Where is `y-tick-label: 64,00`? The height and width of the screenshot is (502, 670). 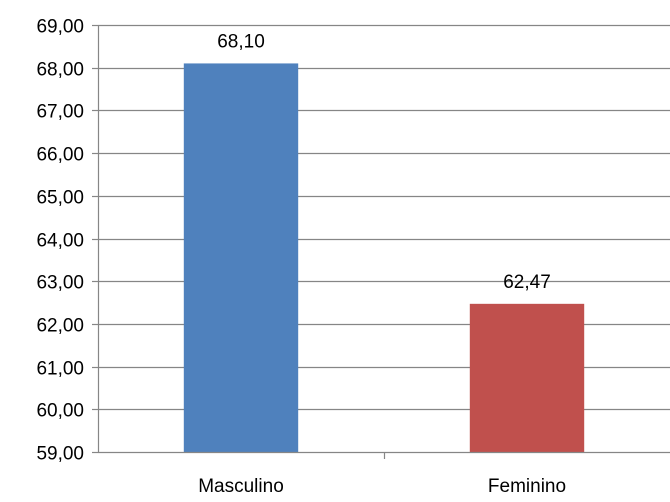 y-tick-label: 64,00 is located at coordinates (60, 241).